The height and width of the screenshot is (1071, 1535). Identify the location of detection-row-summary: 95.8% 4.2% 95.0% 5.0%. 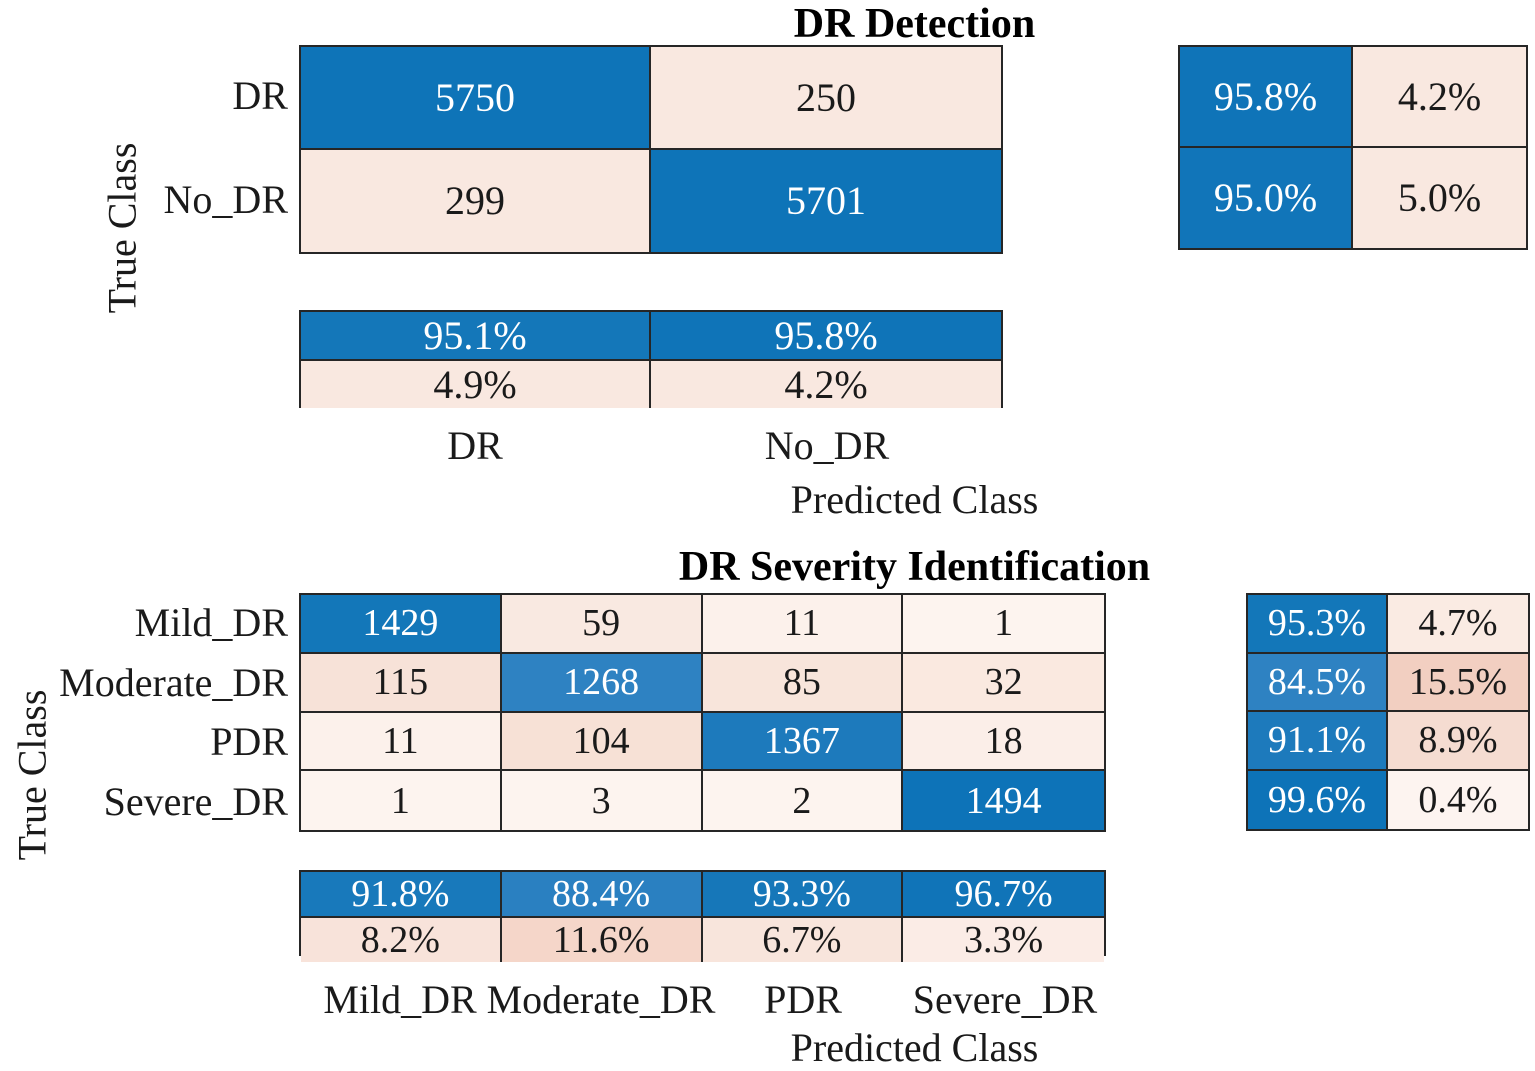
(1353, 147).